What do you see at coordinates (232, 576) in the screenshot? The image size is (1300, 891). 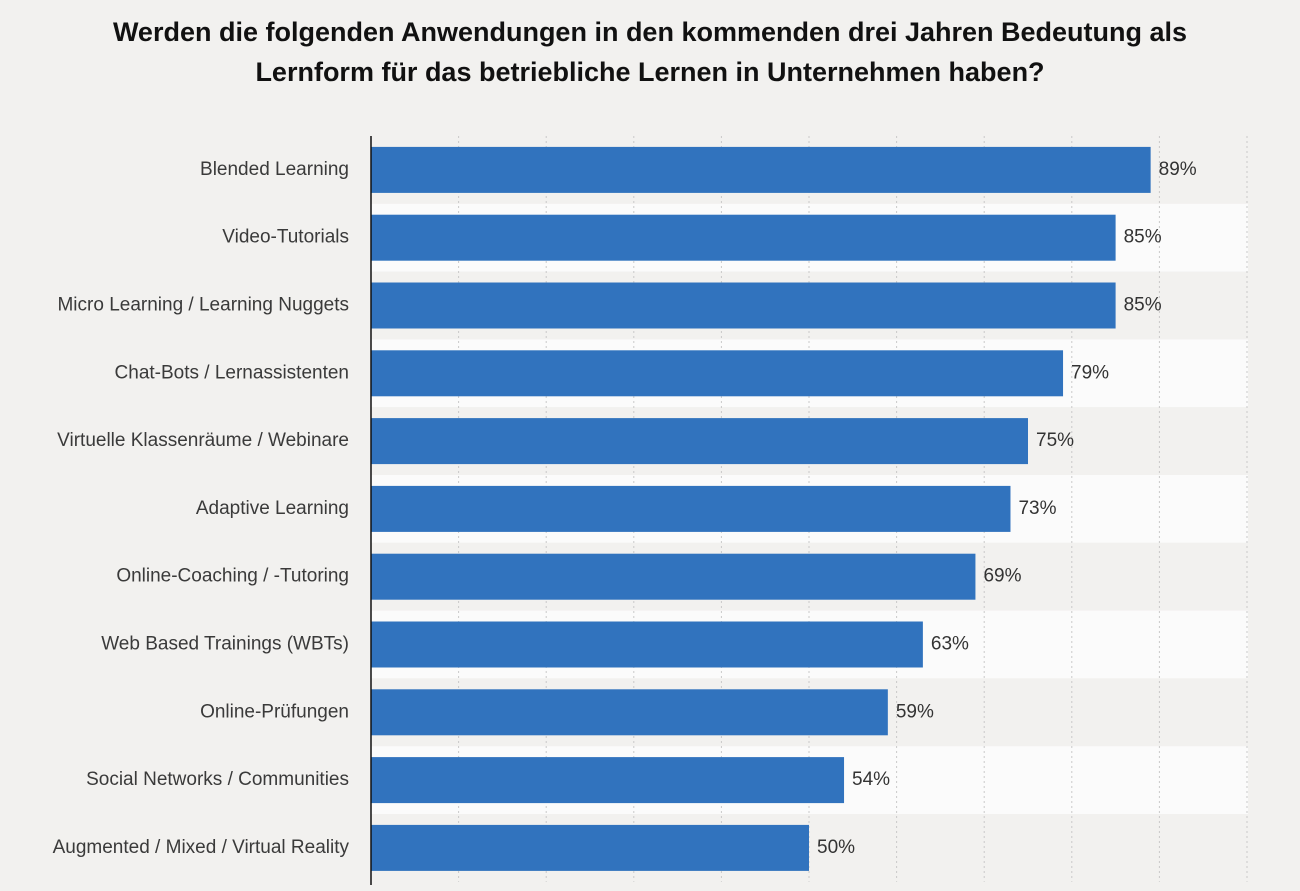 I see `category-label: Online-Coaching / -Tutoring` at bounding box center [232, 576].